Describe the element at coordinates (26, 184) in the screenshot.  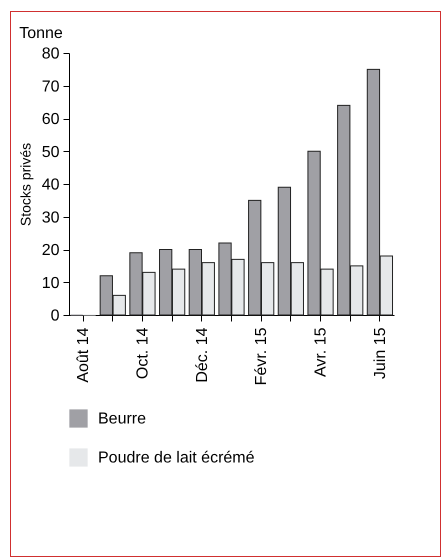
I see `y-axis-title: Stocks privés` at that location.